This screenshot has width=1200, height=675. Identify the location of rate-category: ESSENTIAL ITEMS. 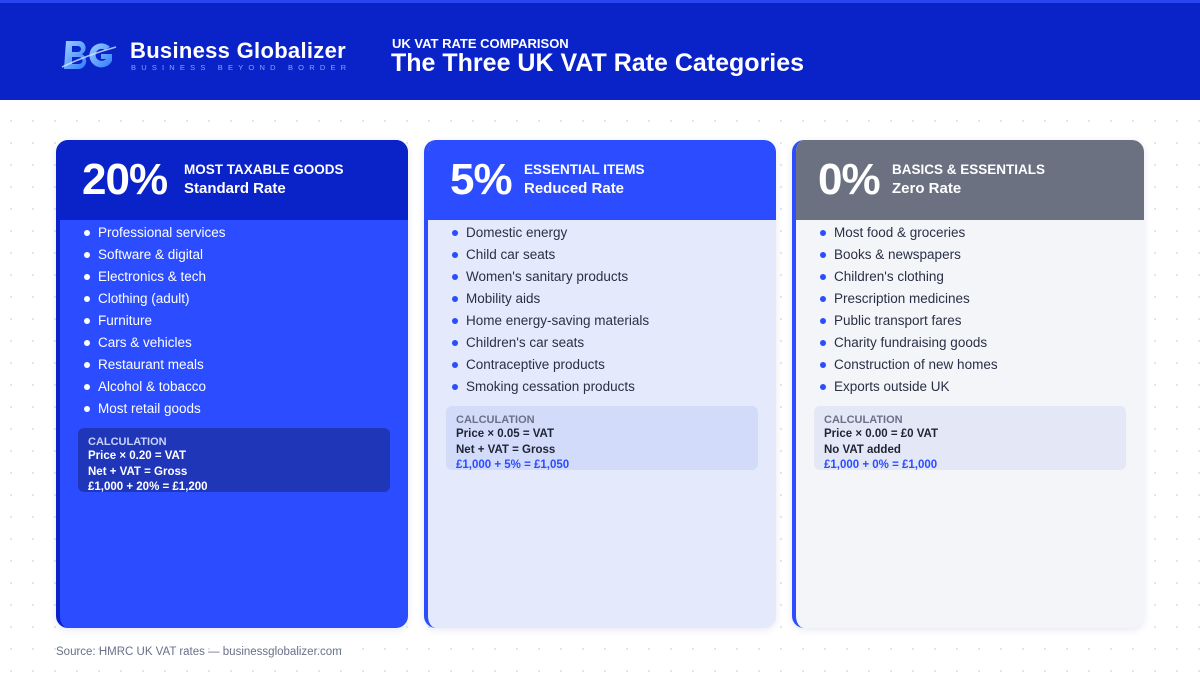
(584, 169).